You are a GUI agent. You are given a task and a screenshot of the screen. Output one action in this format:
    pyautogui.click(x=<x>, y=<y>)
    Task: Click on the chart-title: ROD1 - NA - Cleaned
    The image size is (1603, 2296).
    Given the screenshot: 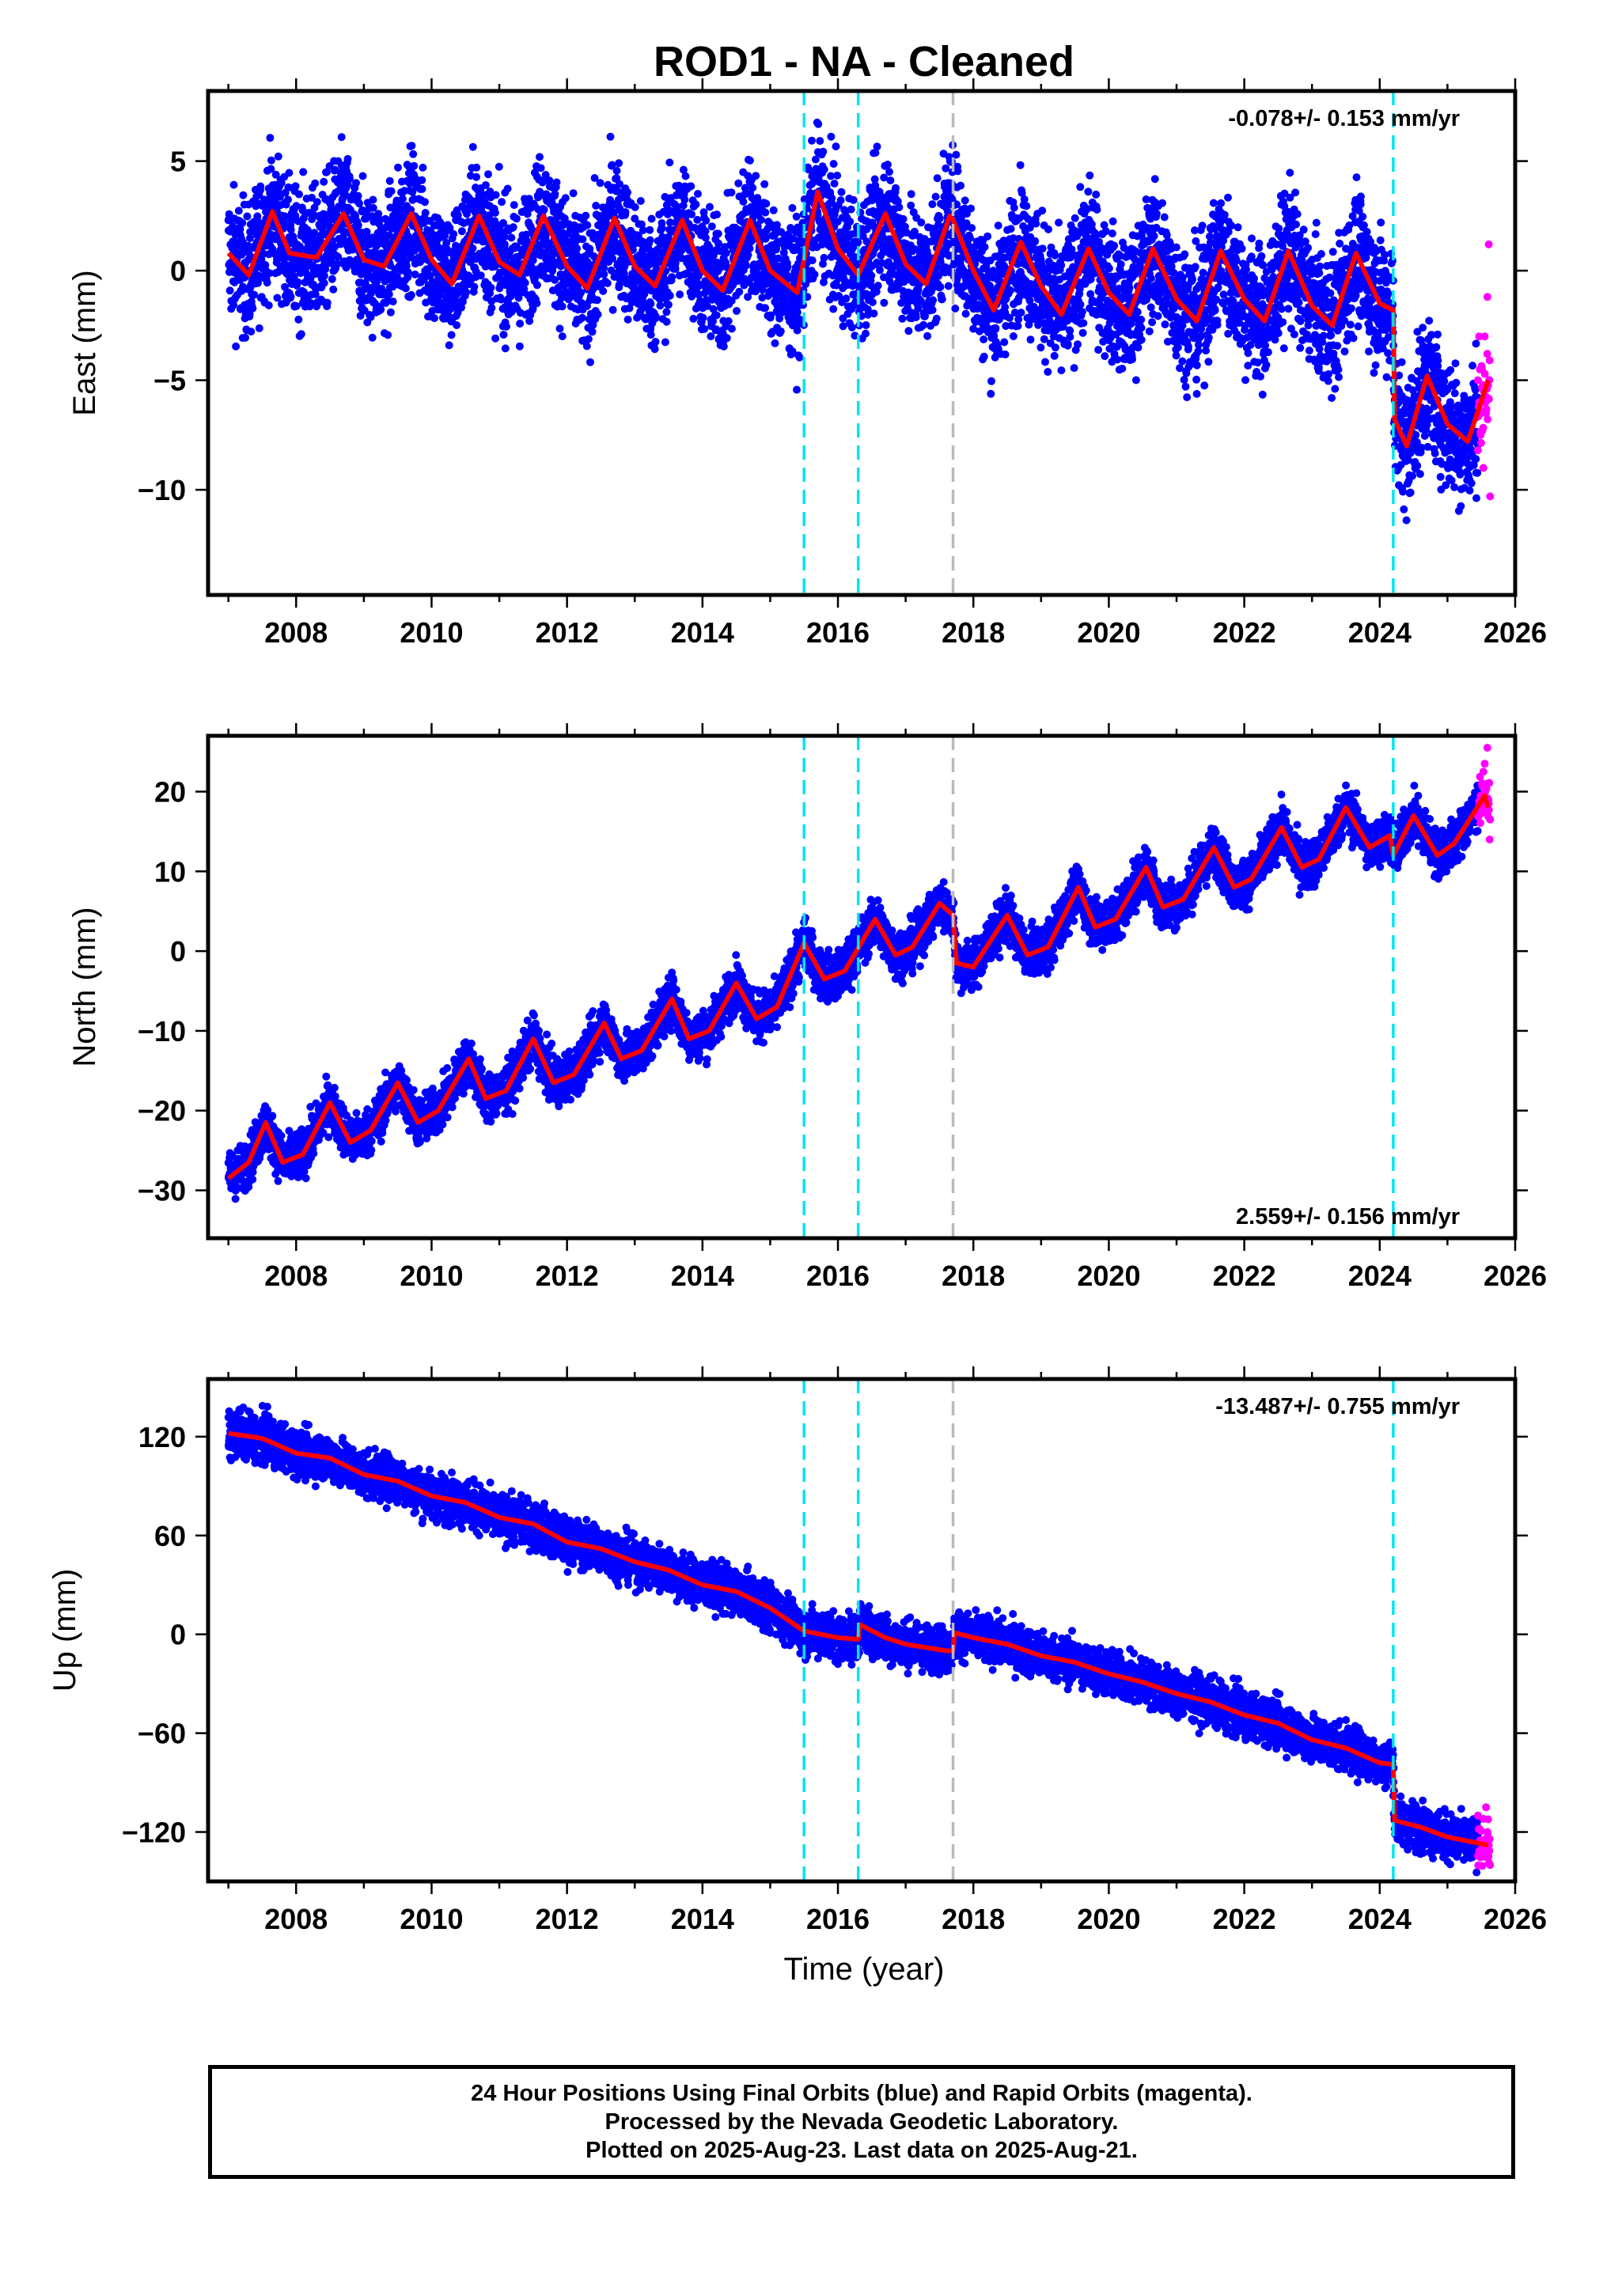 What is the action you would take?
    pyautogui.click(x=864, y=61)
    